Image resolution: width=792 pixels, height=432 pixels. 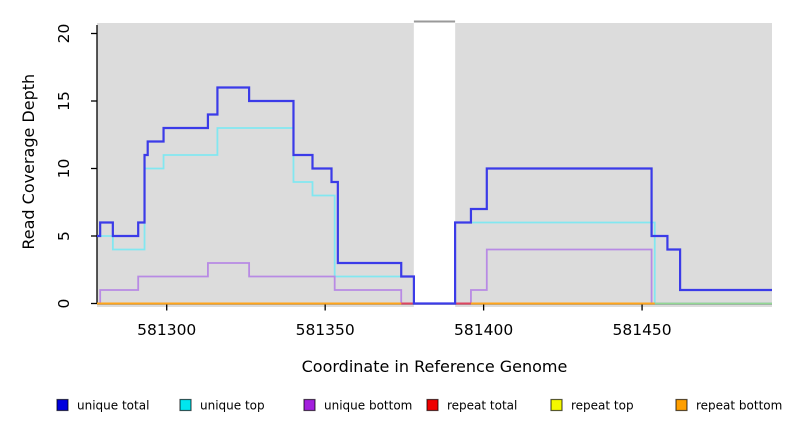 What do you see at coordinates (681, 405) in the screenshot?
I see `legend-swatch-repeat-bottom` at bounding box center [681, 405].